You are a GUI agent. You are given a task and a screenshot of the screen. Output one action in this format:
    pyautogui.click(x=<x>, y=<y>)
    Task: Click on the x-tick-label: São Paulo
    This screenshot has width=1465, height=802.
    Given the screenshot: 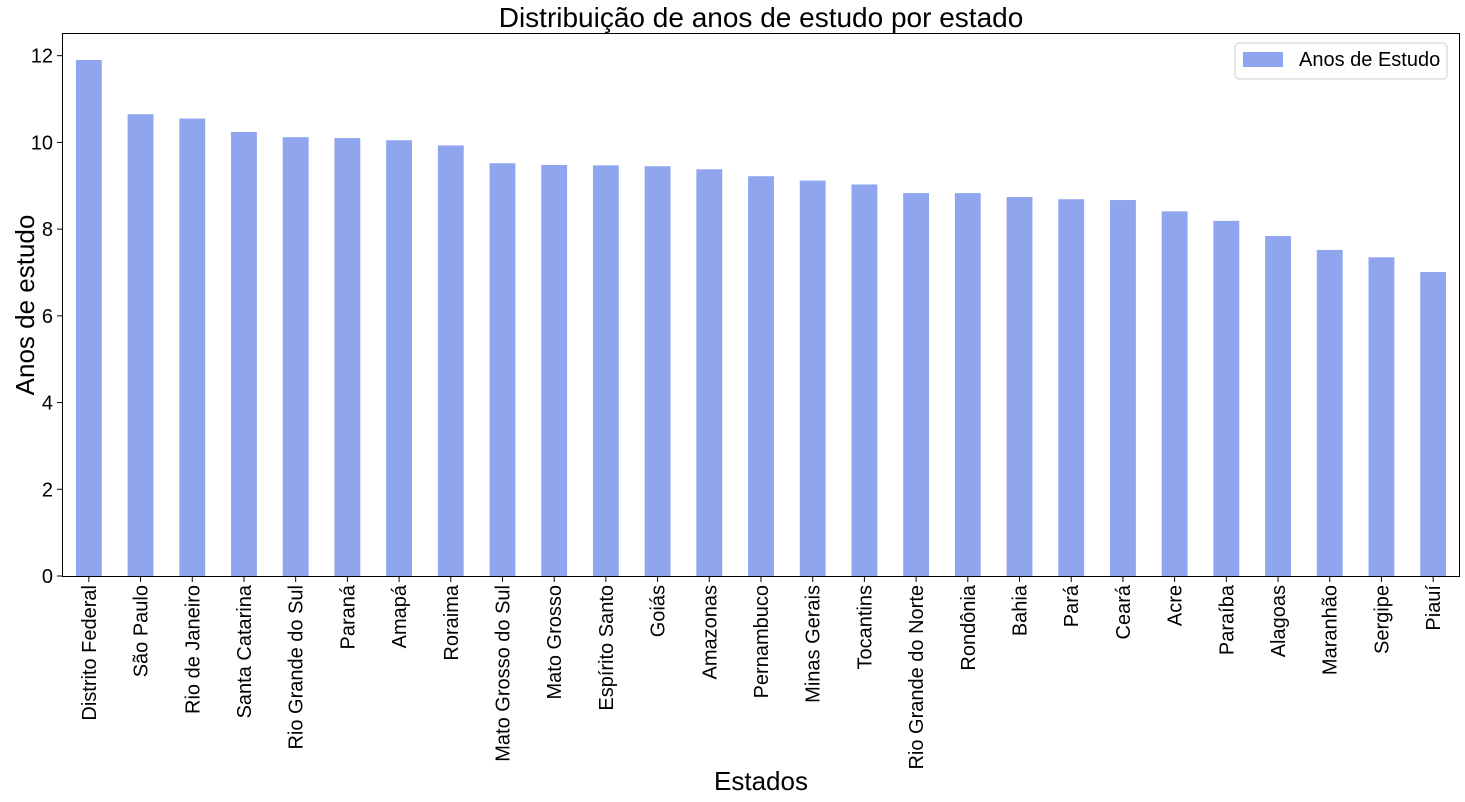 What is the action you would take?
    pyautogui.click(x=142, y=631)
    